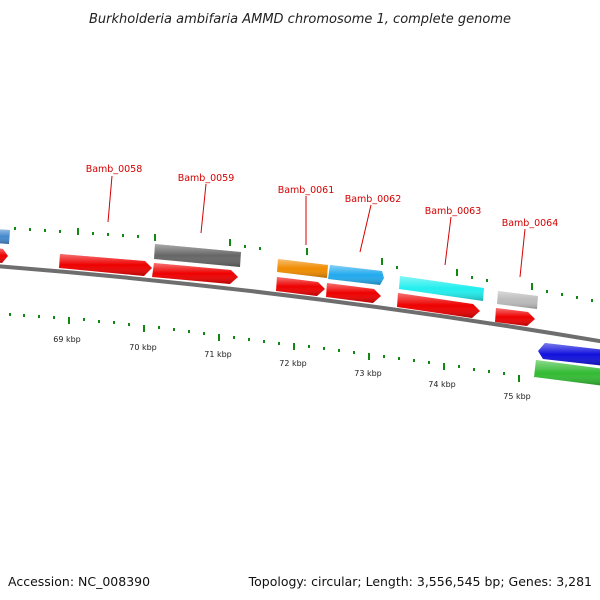  I want to click on outer-tick-ring, so click(303, 264).